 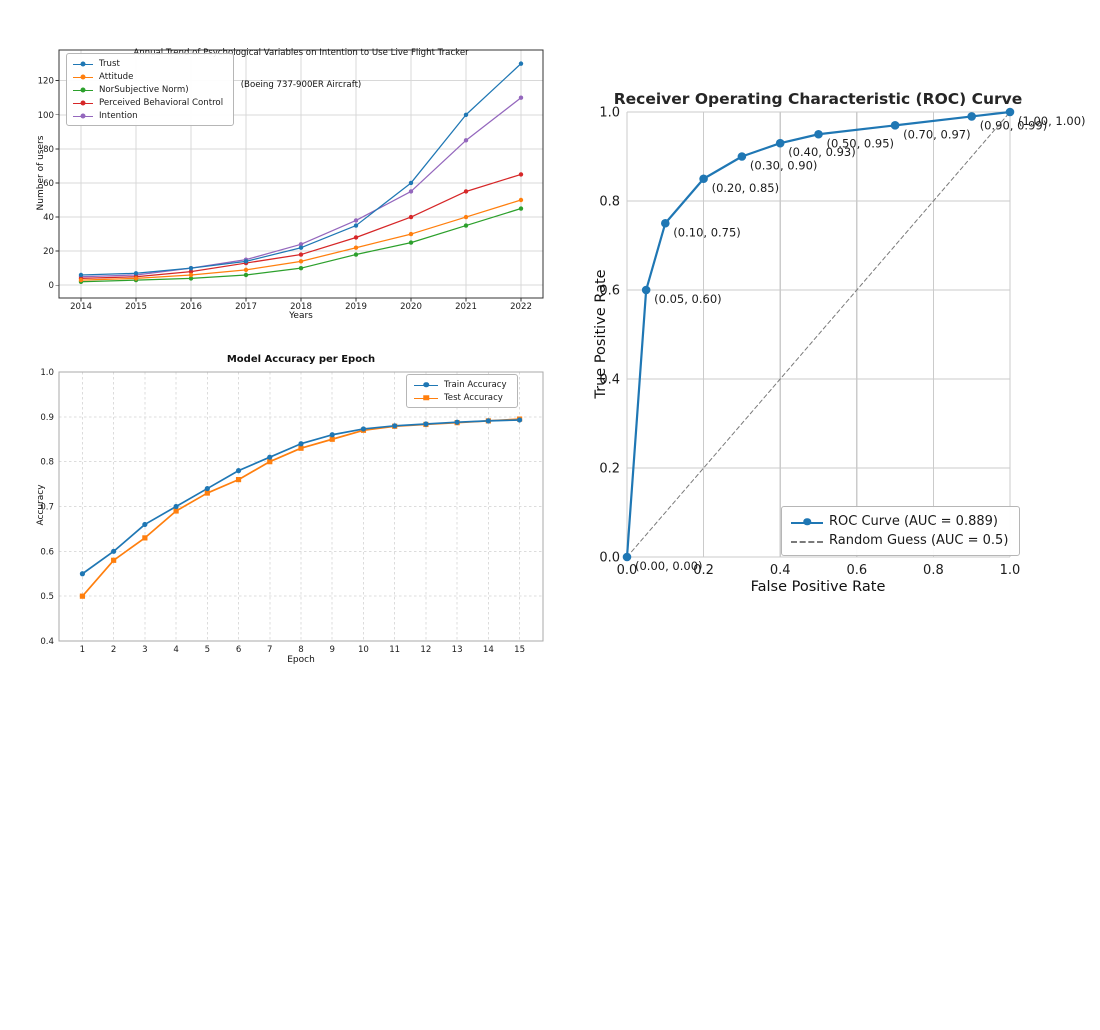 What do you see at coordinates (48, 150) in the screenshot?
I see `y-tick-label: 80` at bounding box center [48, 150].